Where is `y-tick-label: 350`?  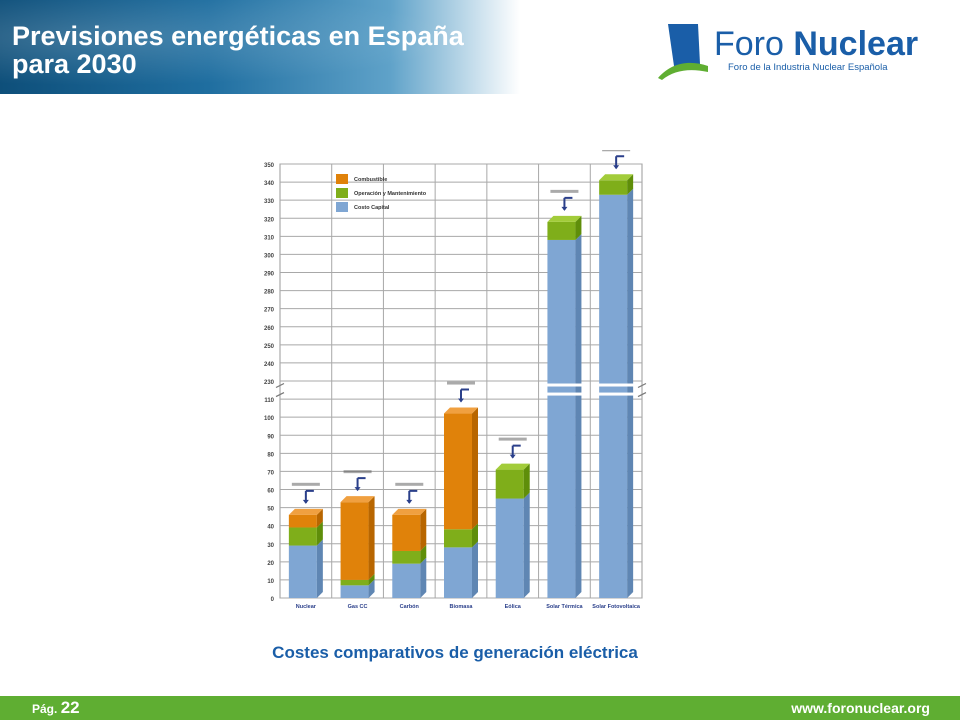 y-tick-label: 350 is located at coordinates (269, 166).